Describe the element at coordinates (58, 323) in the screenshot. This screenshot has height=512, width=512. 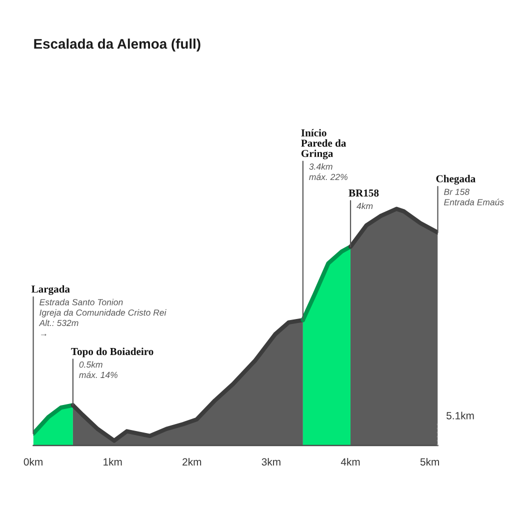
I see `annotation: Alt.: 532m` at that location.